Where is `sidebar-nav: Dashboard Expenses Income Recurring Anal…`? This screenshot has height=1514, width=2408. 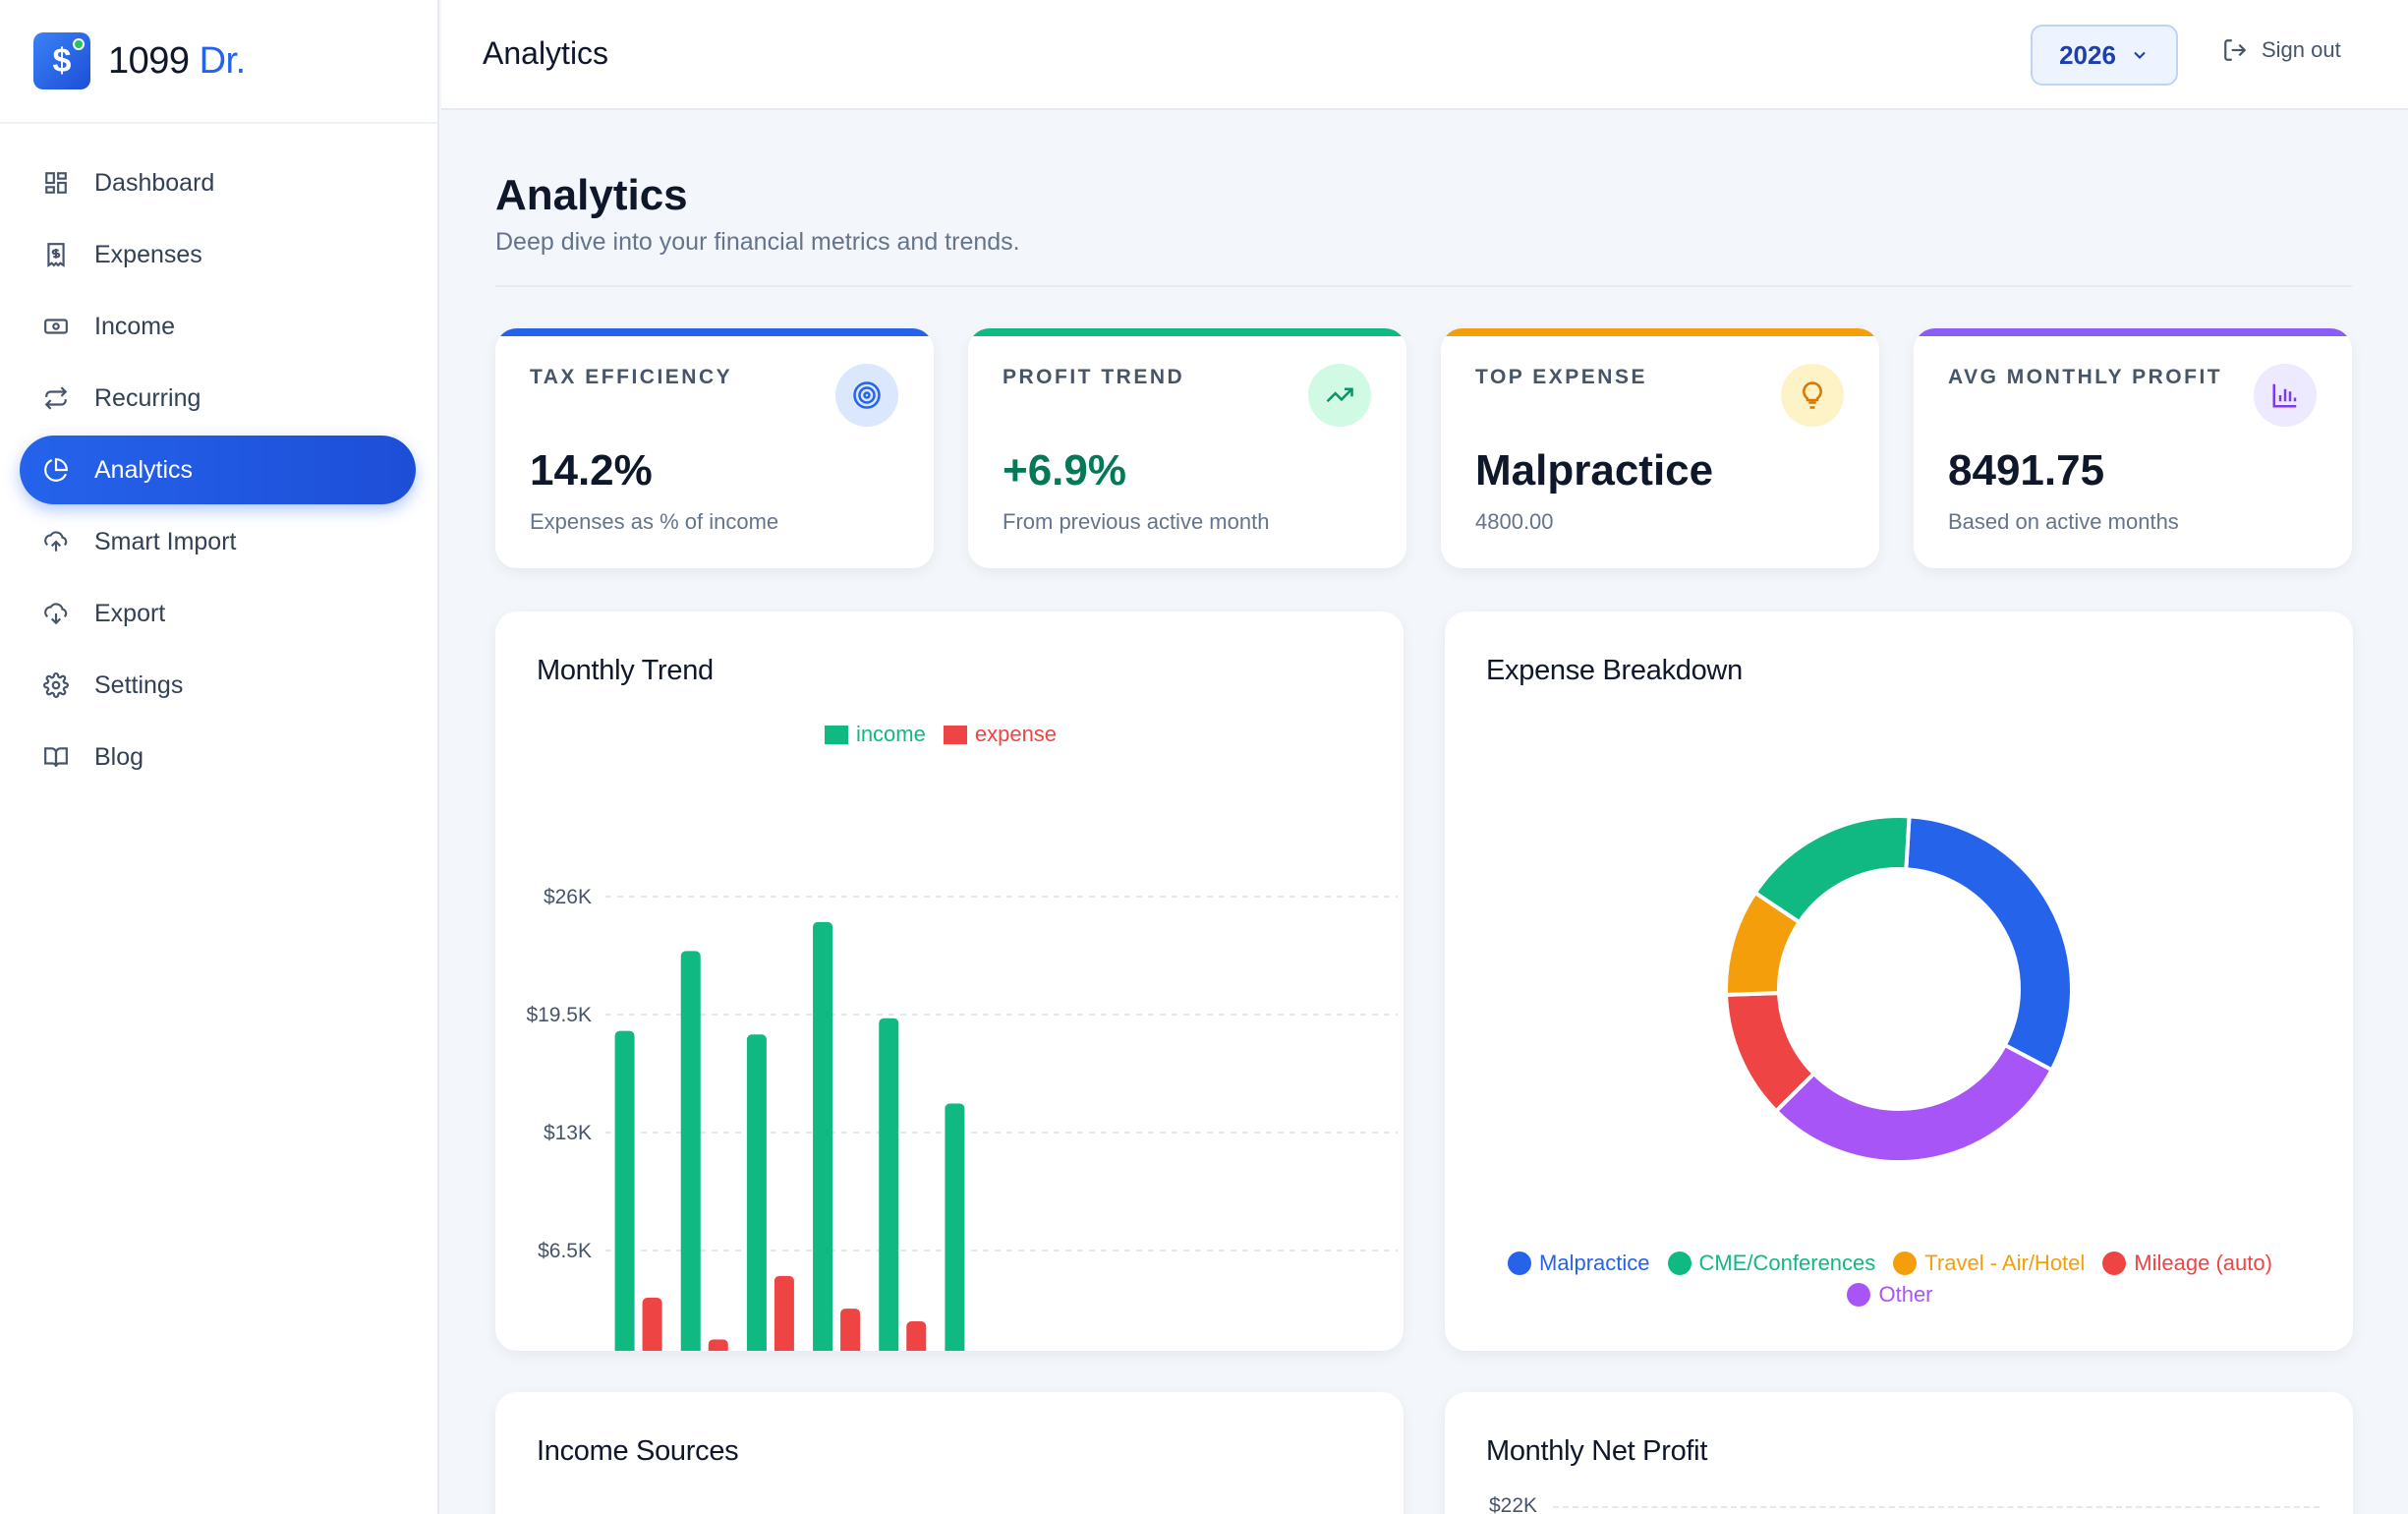
sidebar-nav: Dashboard Expenses Income Recurring Anal… is located at coordinates (219, 458).